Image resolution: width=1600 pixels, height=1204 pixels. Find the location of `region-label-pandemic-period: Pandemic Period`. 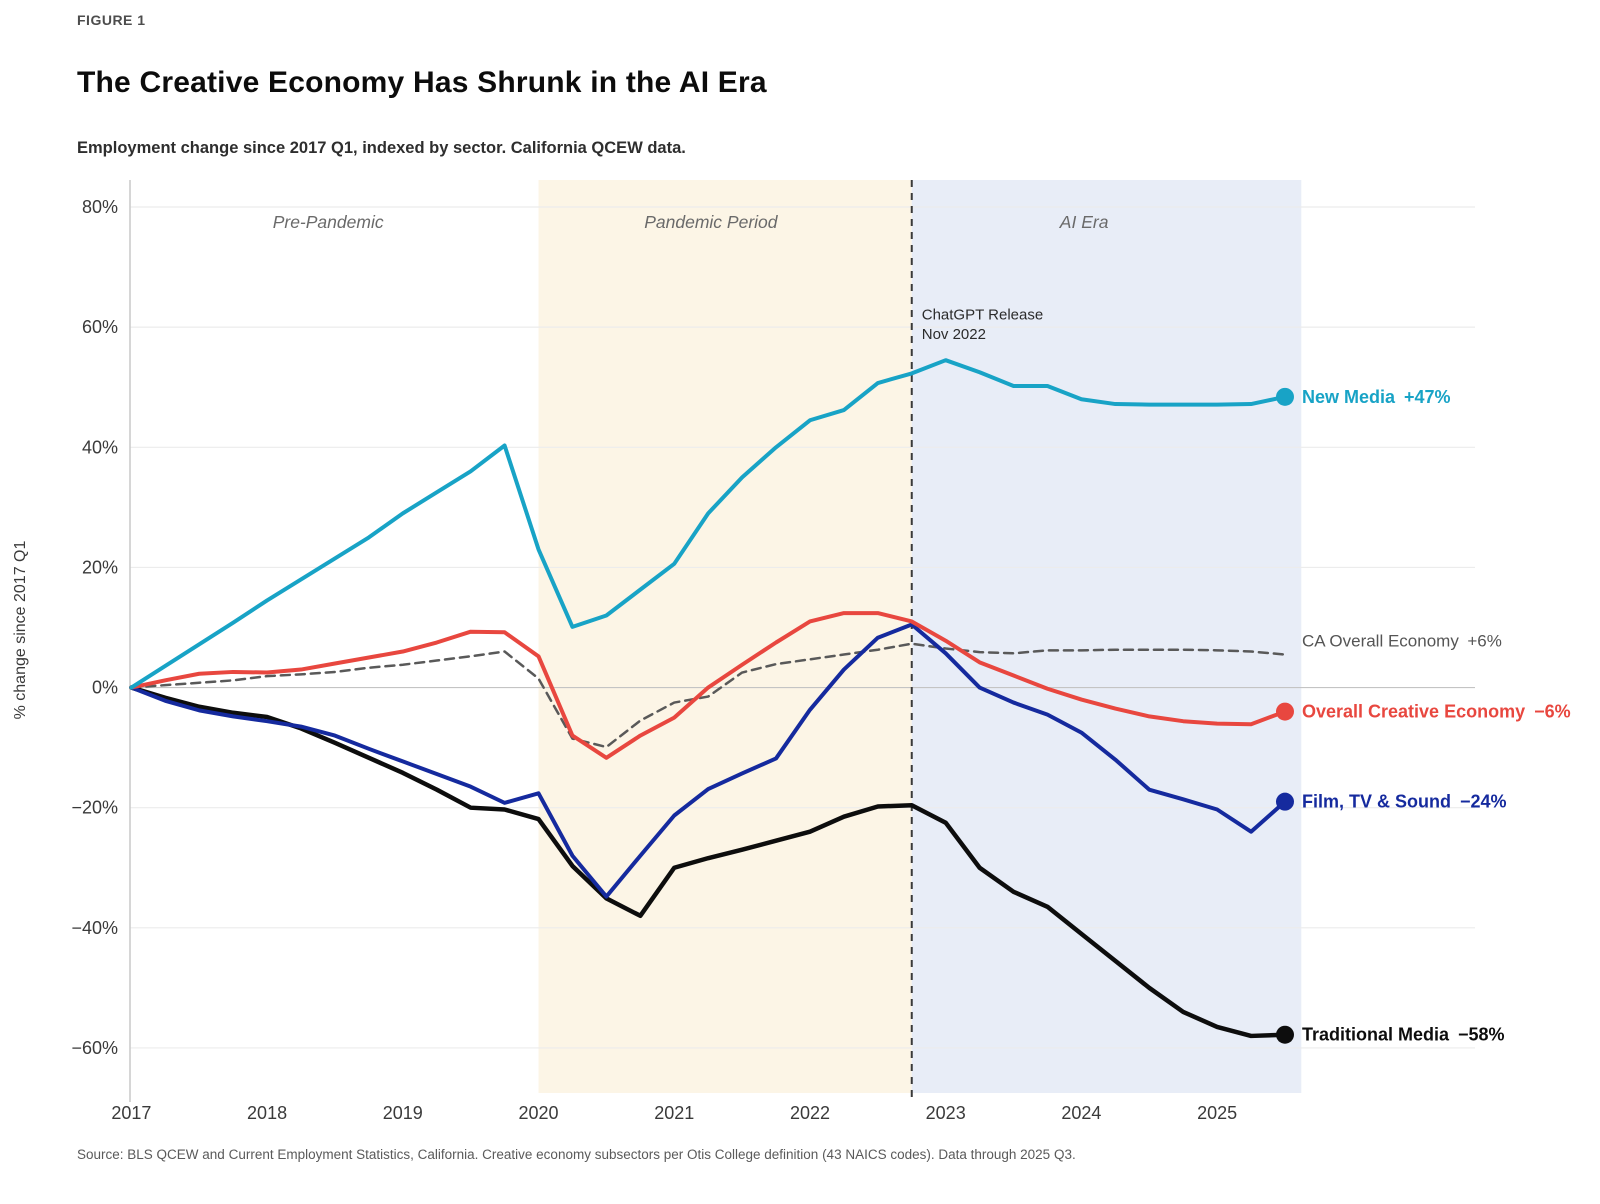

region-label-pandemic-period: Pandemic Period is located at coordinates (711, 222).